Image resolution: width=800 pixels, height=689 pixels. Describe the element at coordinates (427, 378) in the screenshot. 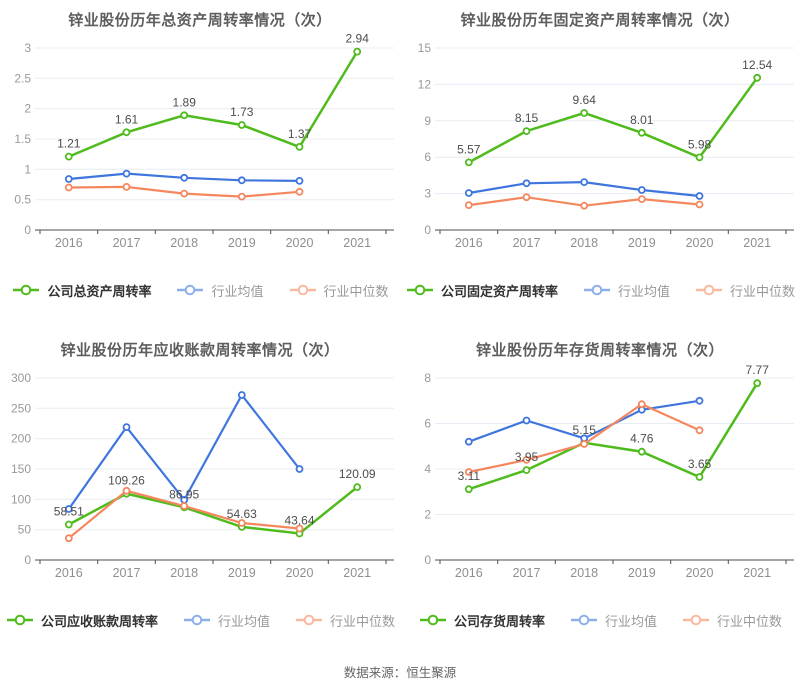

I see `svg-text: 8` at that location.